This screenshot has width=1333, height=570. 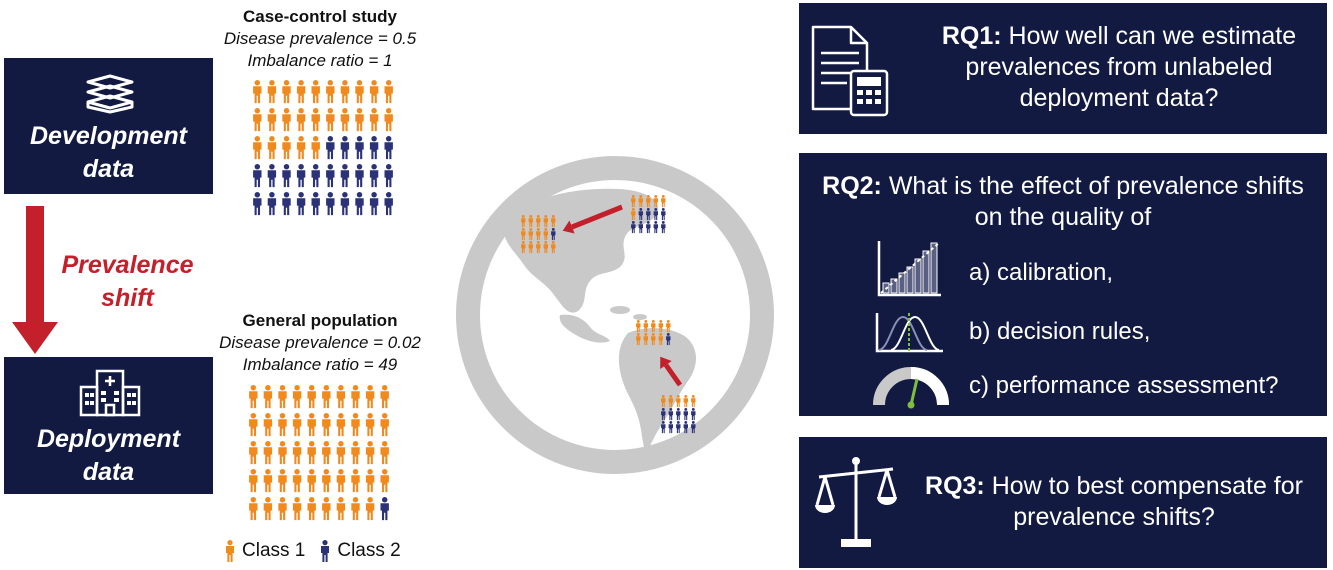 What do you see at coordinates (852, 186) in the screenshot?
I see `rq2-label: RQ2:` at bounding box center [852, 186].